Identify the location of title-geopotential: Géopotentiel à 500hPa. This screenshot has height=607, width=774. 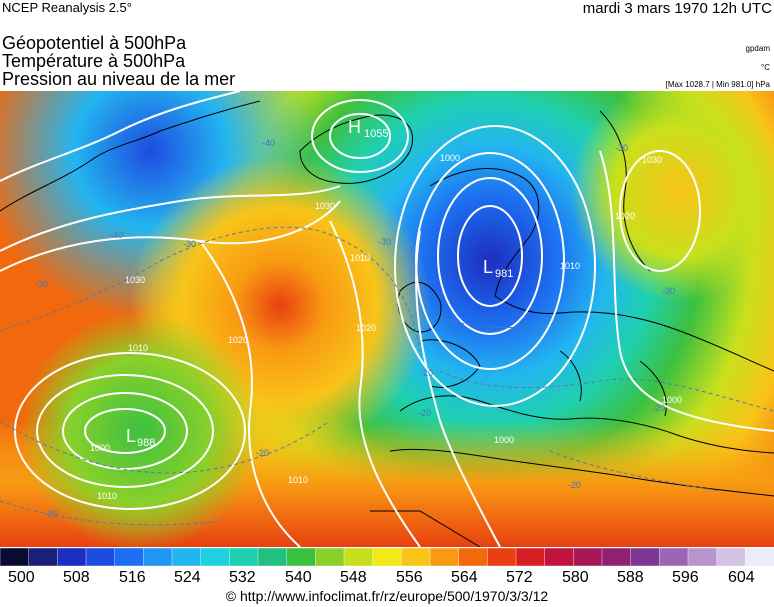
(94, 43).